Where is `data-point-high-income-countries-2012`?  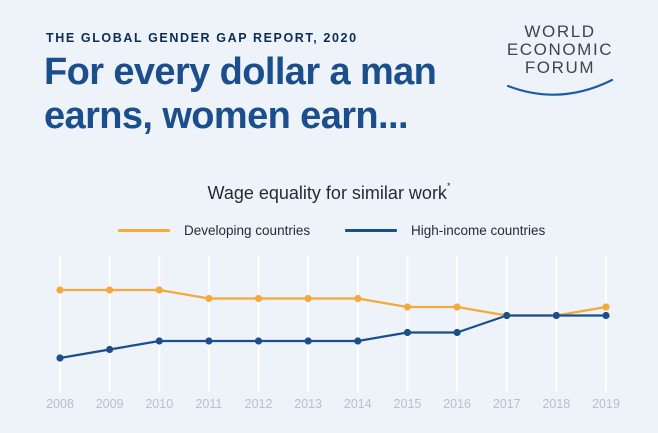
data-point-high-income-countries-2012 is located at coordinates (258, 341).